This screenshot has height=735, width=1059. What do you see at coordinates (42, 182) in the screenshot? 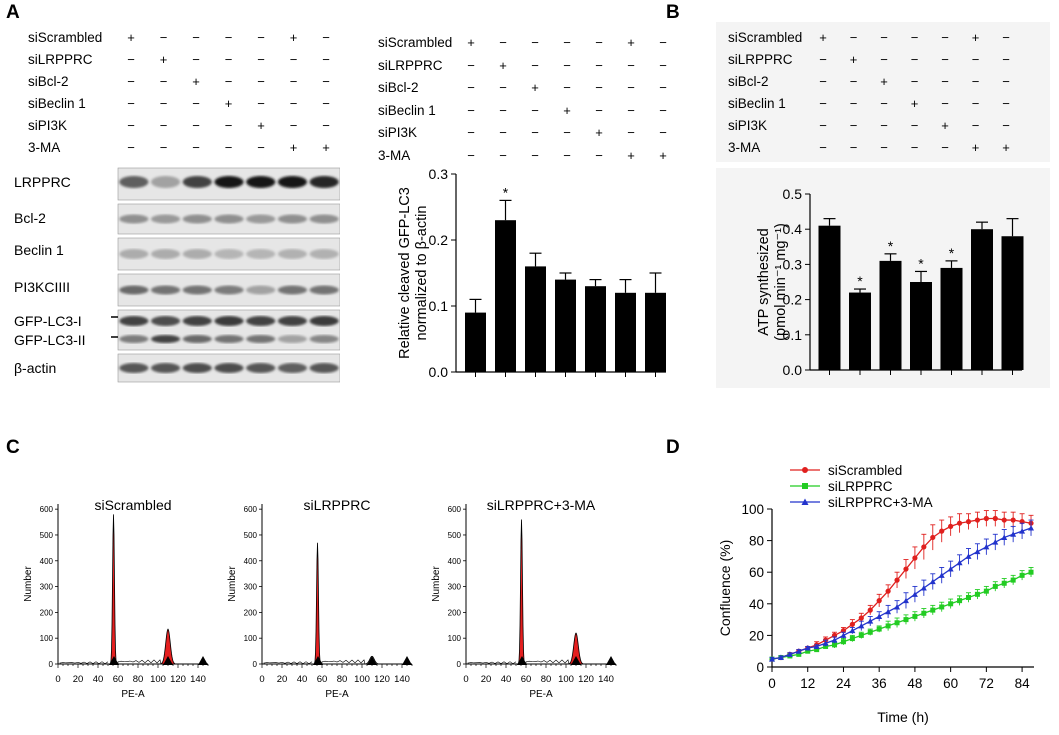
I see `blot-label-lrpprc: LRPPRC` at bounding box center [42, 182].